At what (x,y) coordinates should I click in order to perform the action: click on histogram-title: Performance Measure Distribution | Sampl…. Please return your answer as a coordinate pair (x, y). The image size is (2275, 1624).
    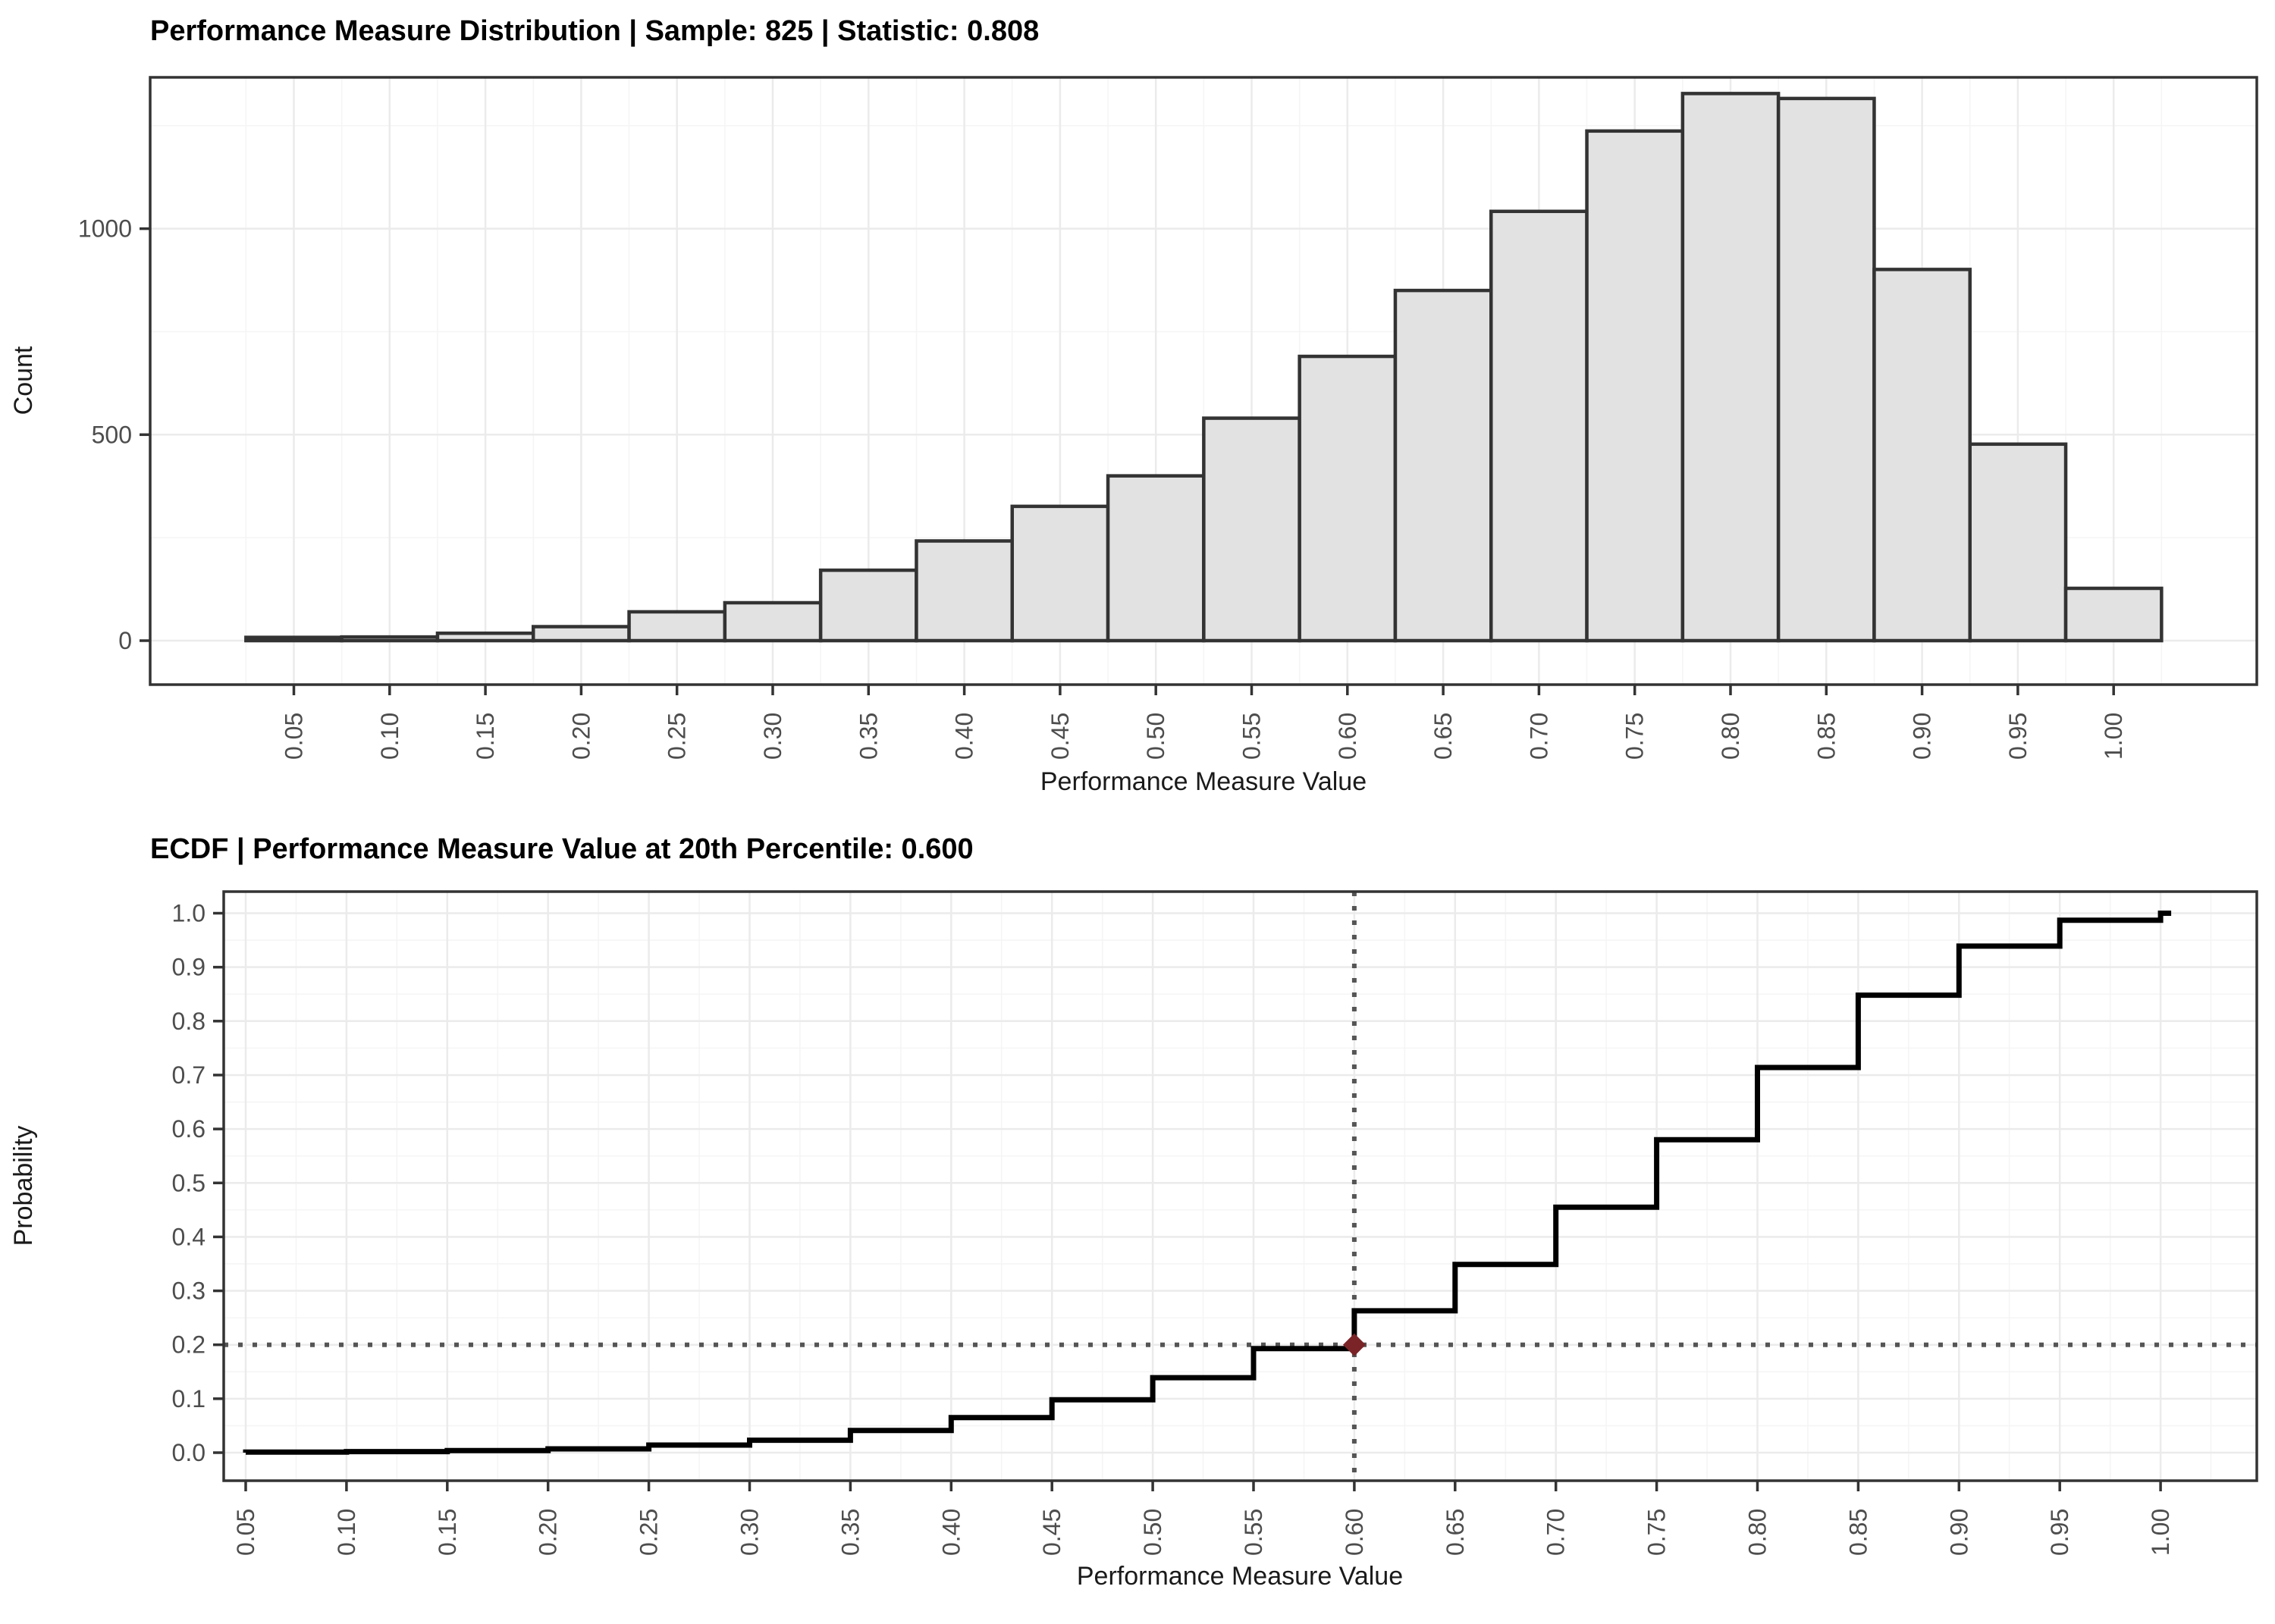
    Looking at the image, I should click on (594, 31).